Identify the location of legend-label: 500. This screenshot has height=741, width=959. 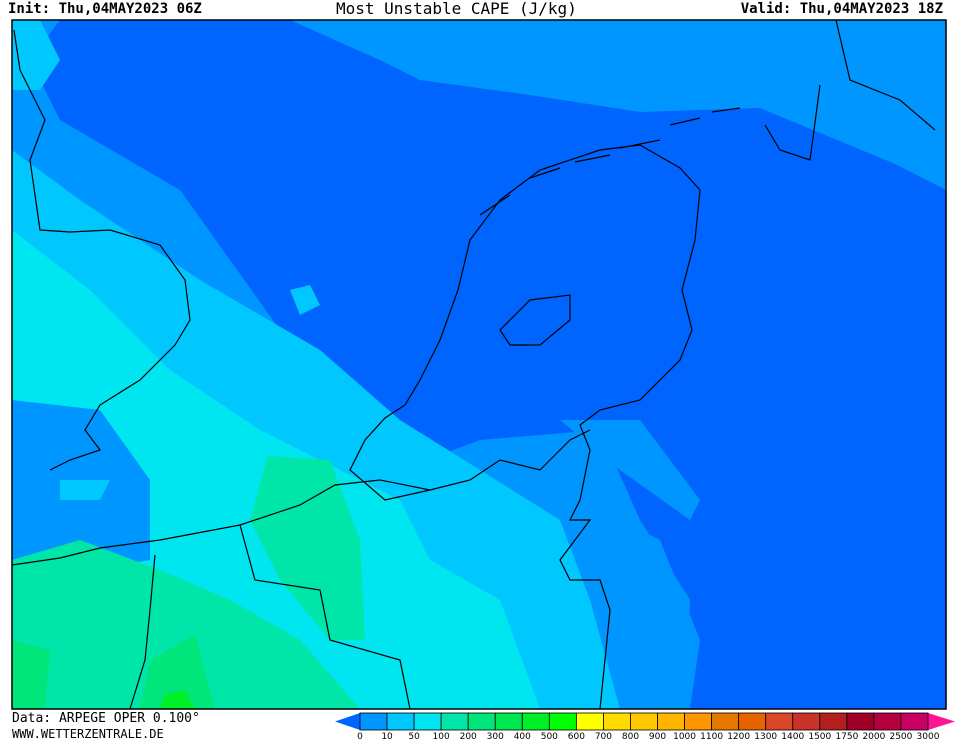
(549, 736).